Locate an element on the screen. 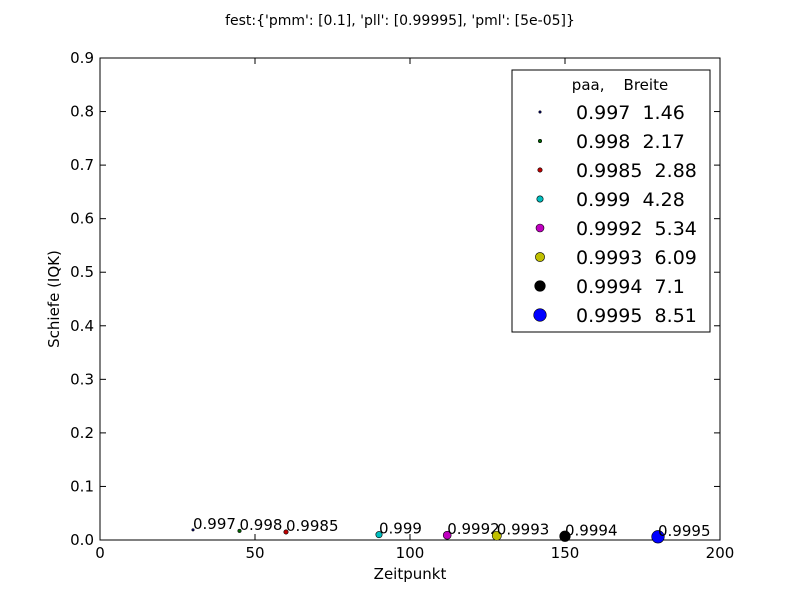 Image resolution: width=800 pixels, height=600 pixels. point-label: 0.9993 is located at coordinates (523, 530).